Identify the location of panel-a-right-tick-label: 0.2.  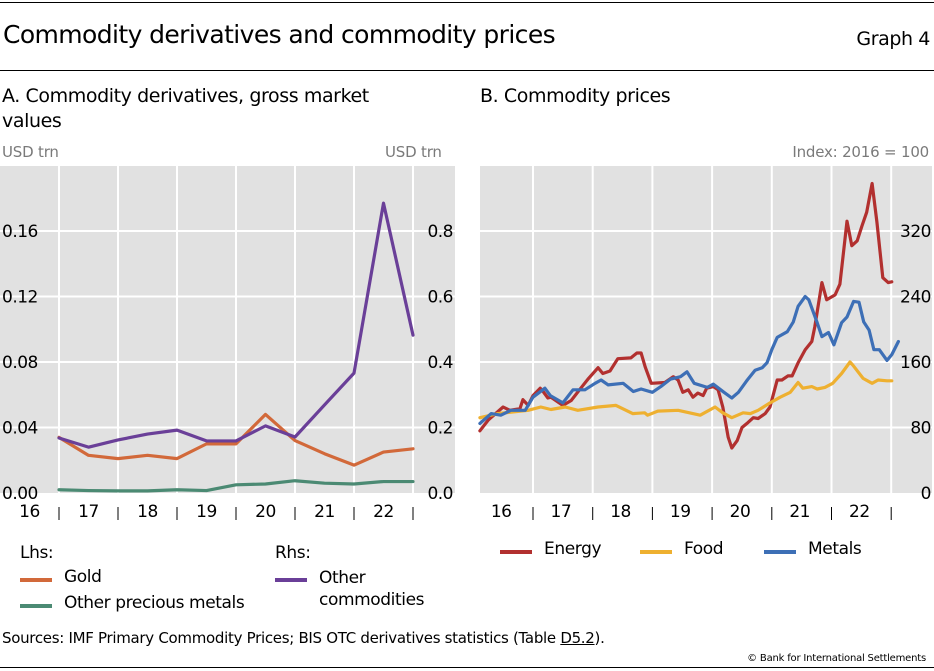
(440, 429).